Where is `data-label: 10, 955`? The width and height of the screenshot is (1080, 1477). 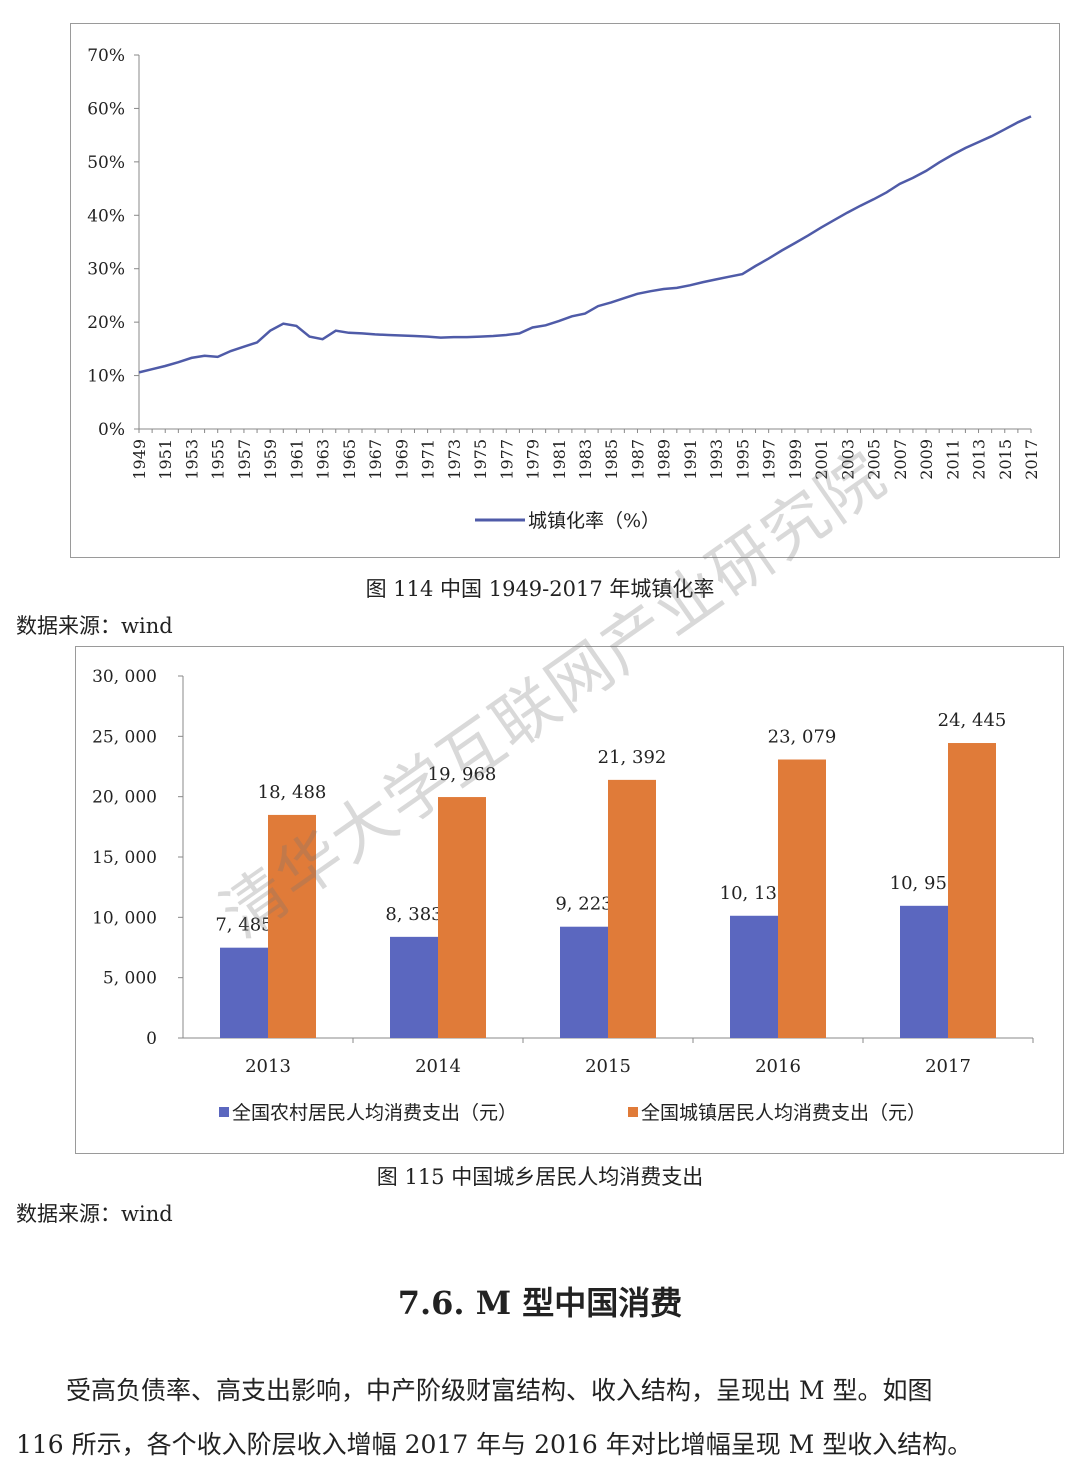
data-label: 10, 955 is located at coordinates (924, 883).